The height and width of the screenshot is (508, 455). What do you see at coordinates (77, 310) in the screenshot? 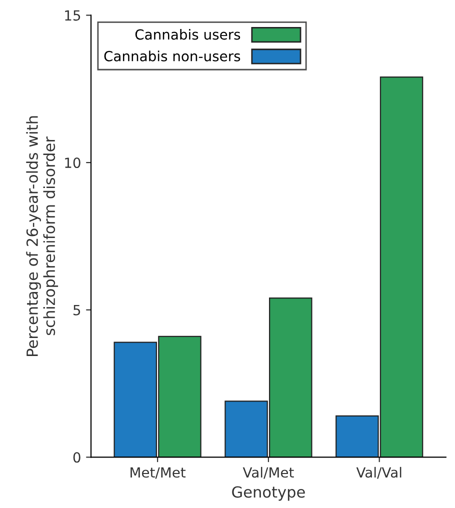
I see `y-tick-label: 5` at bounding box center [77, 310].